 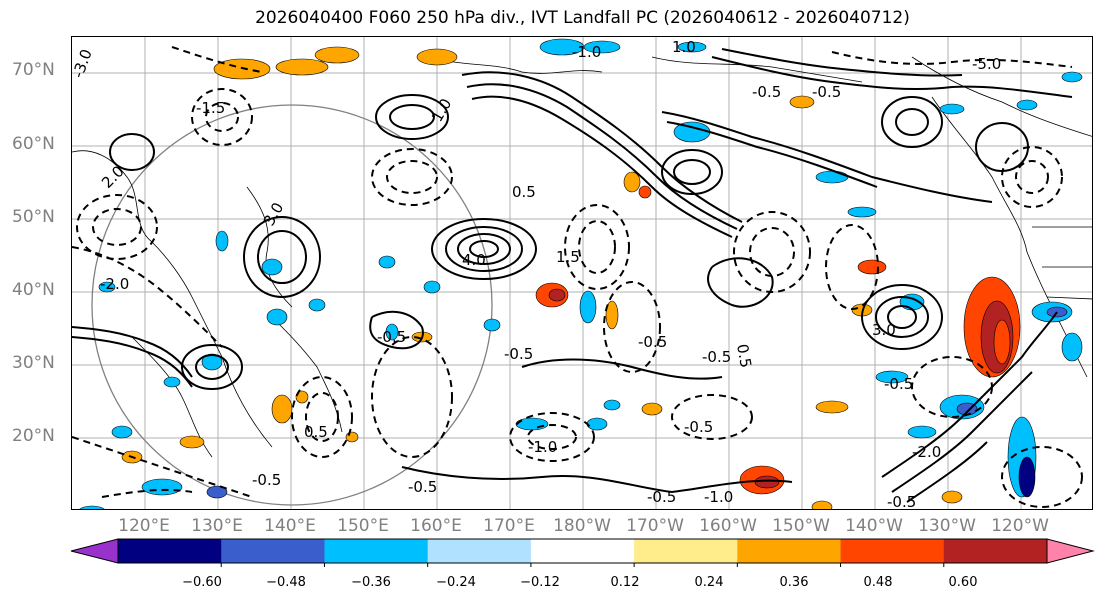 What do you see at coordinates (1070, 551) in the screenshot?
I see `colorbar-extend-max` at bounding box center [1070, 551].